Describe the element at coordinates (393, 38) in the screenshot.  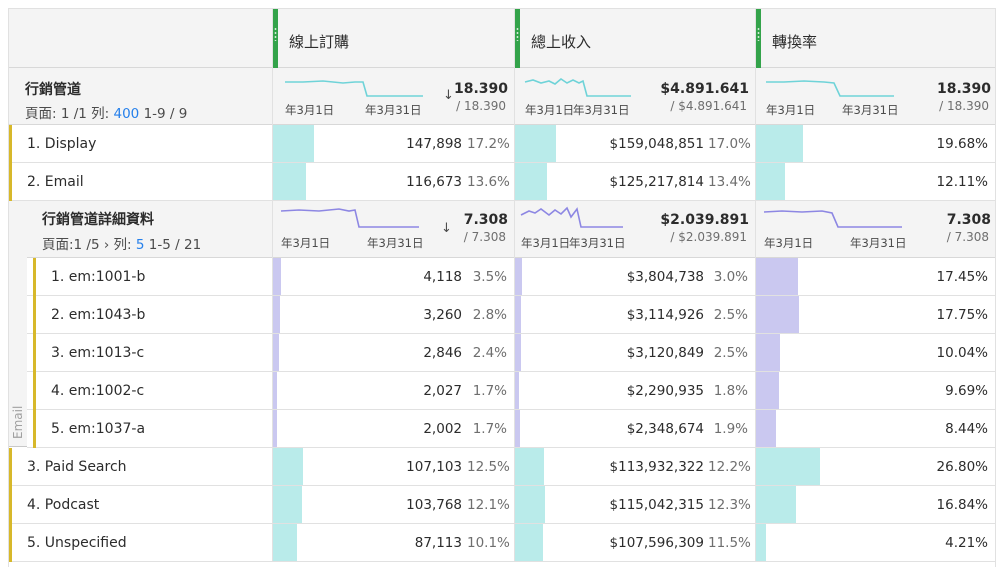
I see `column-header-orders: 線上訂購` at that location.